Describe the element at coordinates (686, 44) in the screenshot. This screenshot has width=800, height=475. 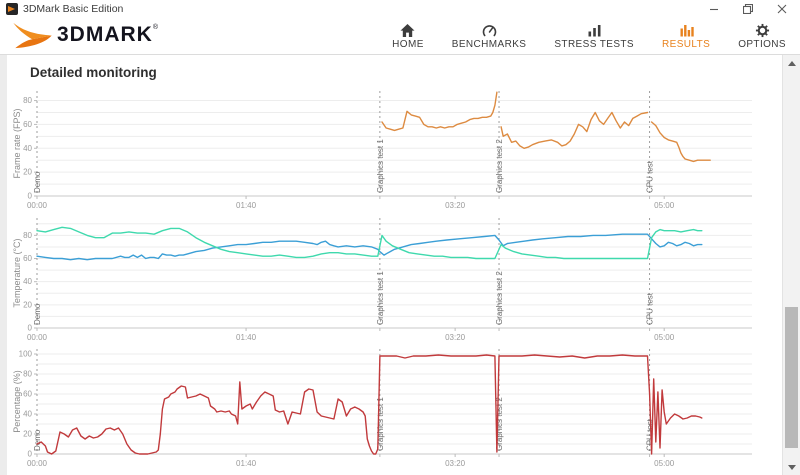
I see `nav-results-label: RESULTS` at that location.